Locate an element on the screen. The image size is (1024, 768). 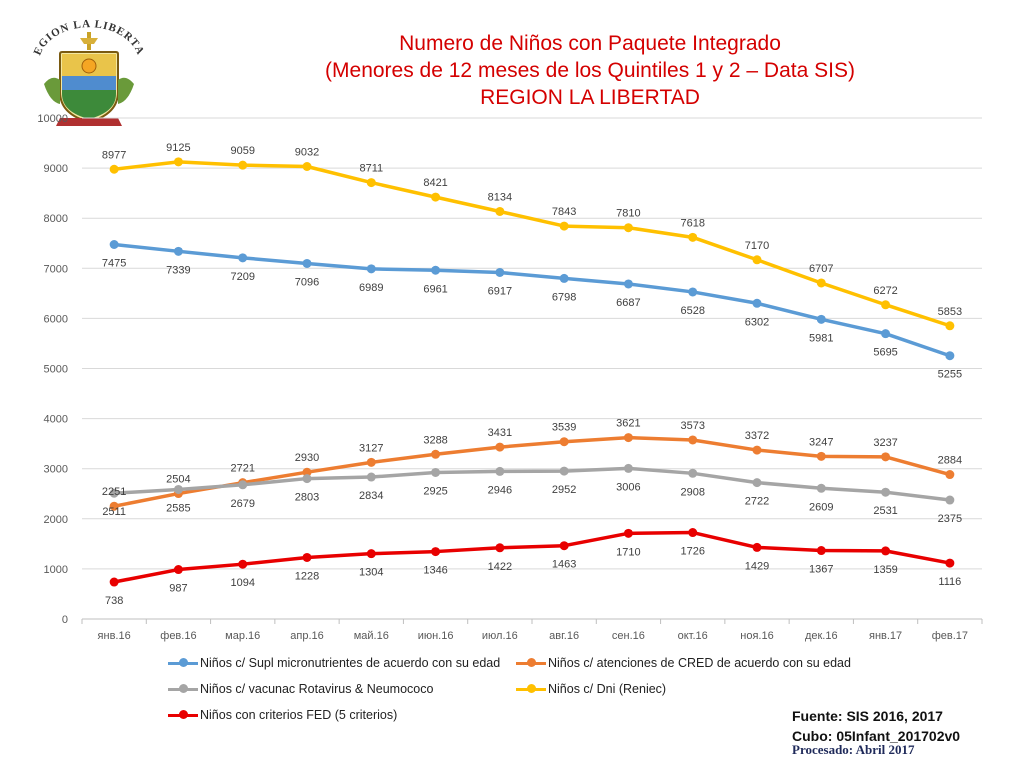
y-tick-label: 7000 is located at coordinates (56, 269).